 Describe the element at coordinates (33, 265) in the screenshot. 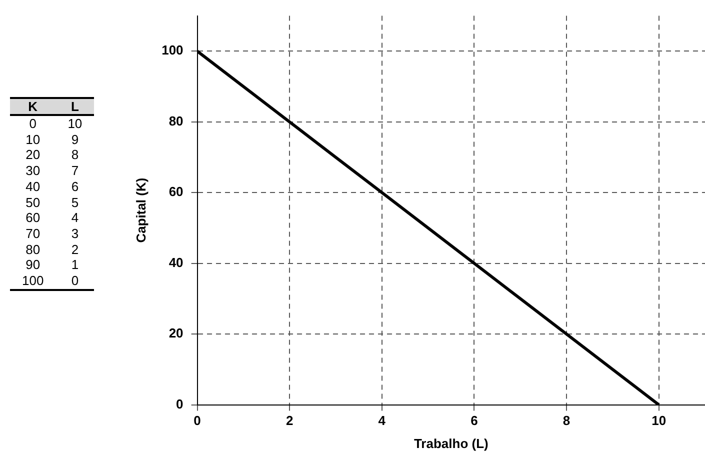

I see `text: 90` at that location.